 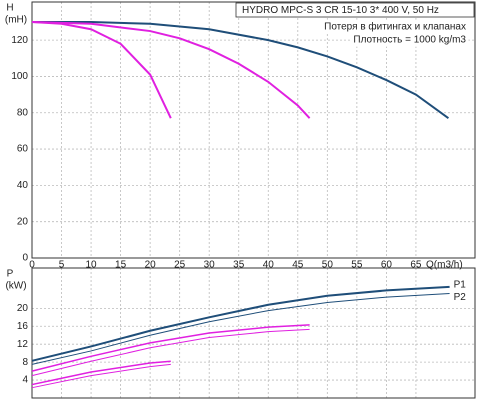 What do you see at coordinates (23, 149) in the screenshot?
I see `y-tick-label: 60` at bounding box center [23, 149].